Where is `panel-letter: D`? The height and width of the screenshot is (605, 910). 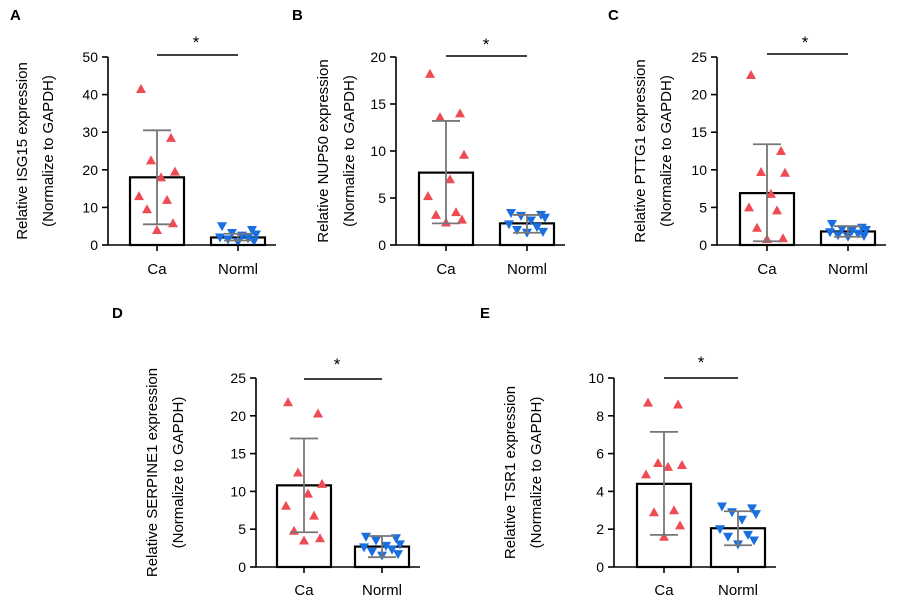 panel-letter: D is located at coordinates (117, 313).